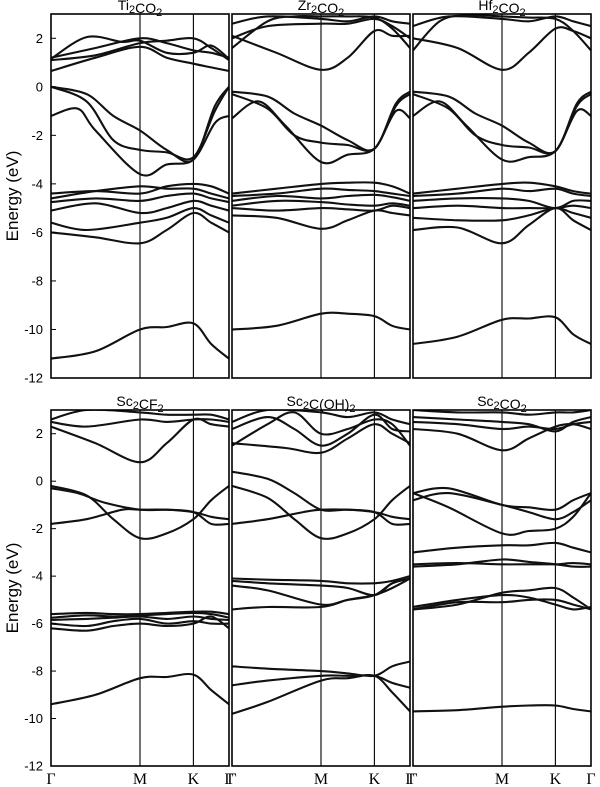 The height and width of the screenshot is (787, 600). What do you see at coordinates (139, 404) in the screenshot?
I see `panel-title: Sc2CF2` at bounding box center [139, 404].